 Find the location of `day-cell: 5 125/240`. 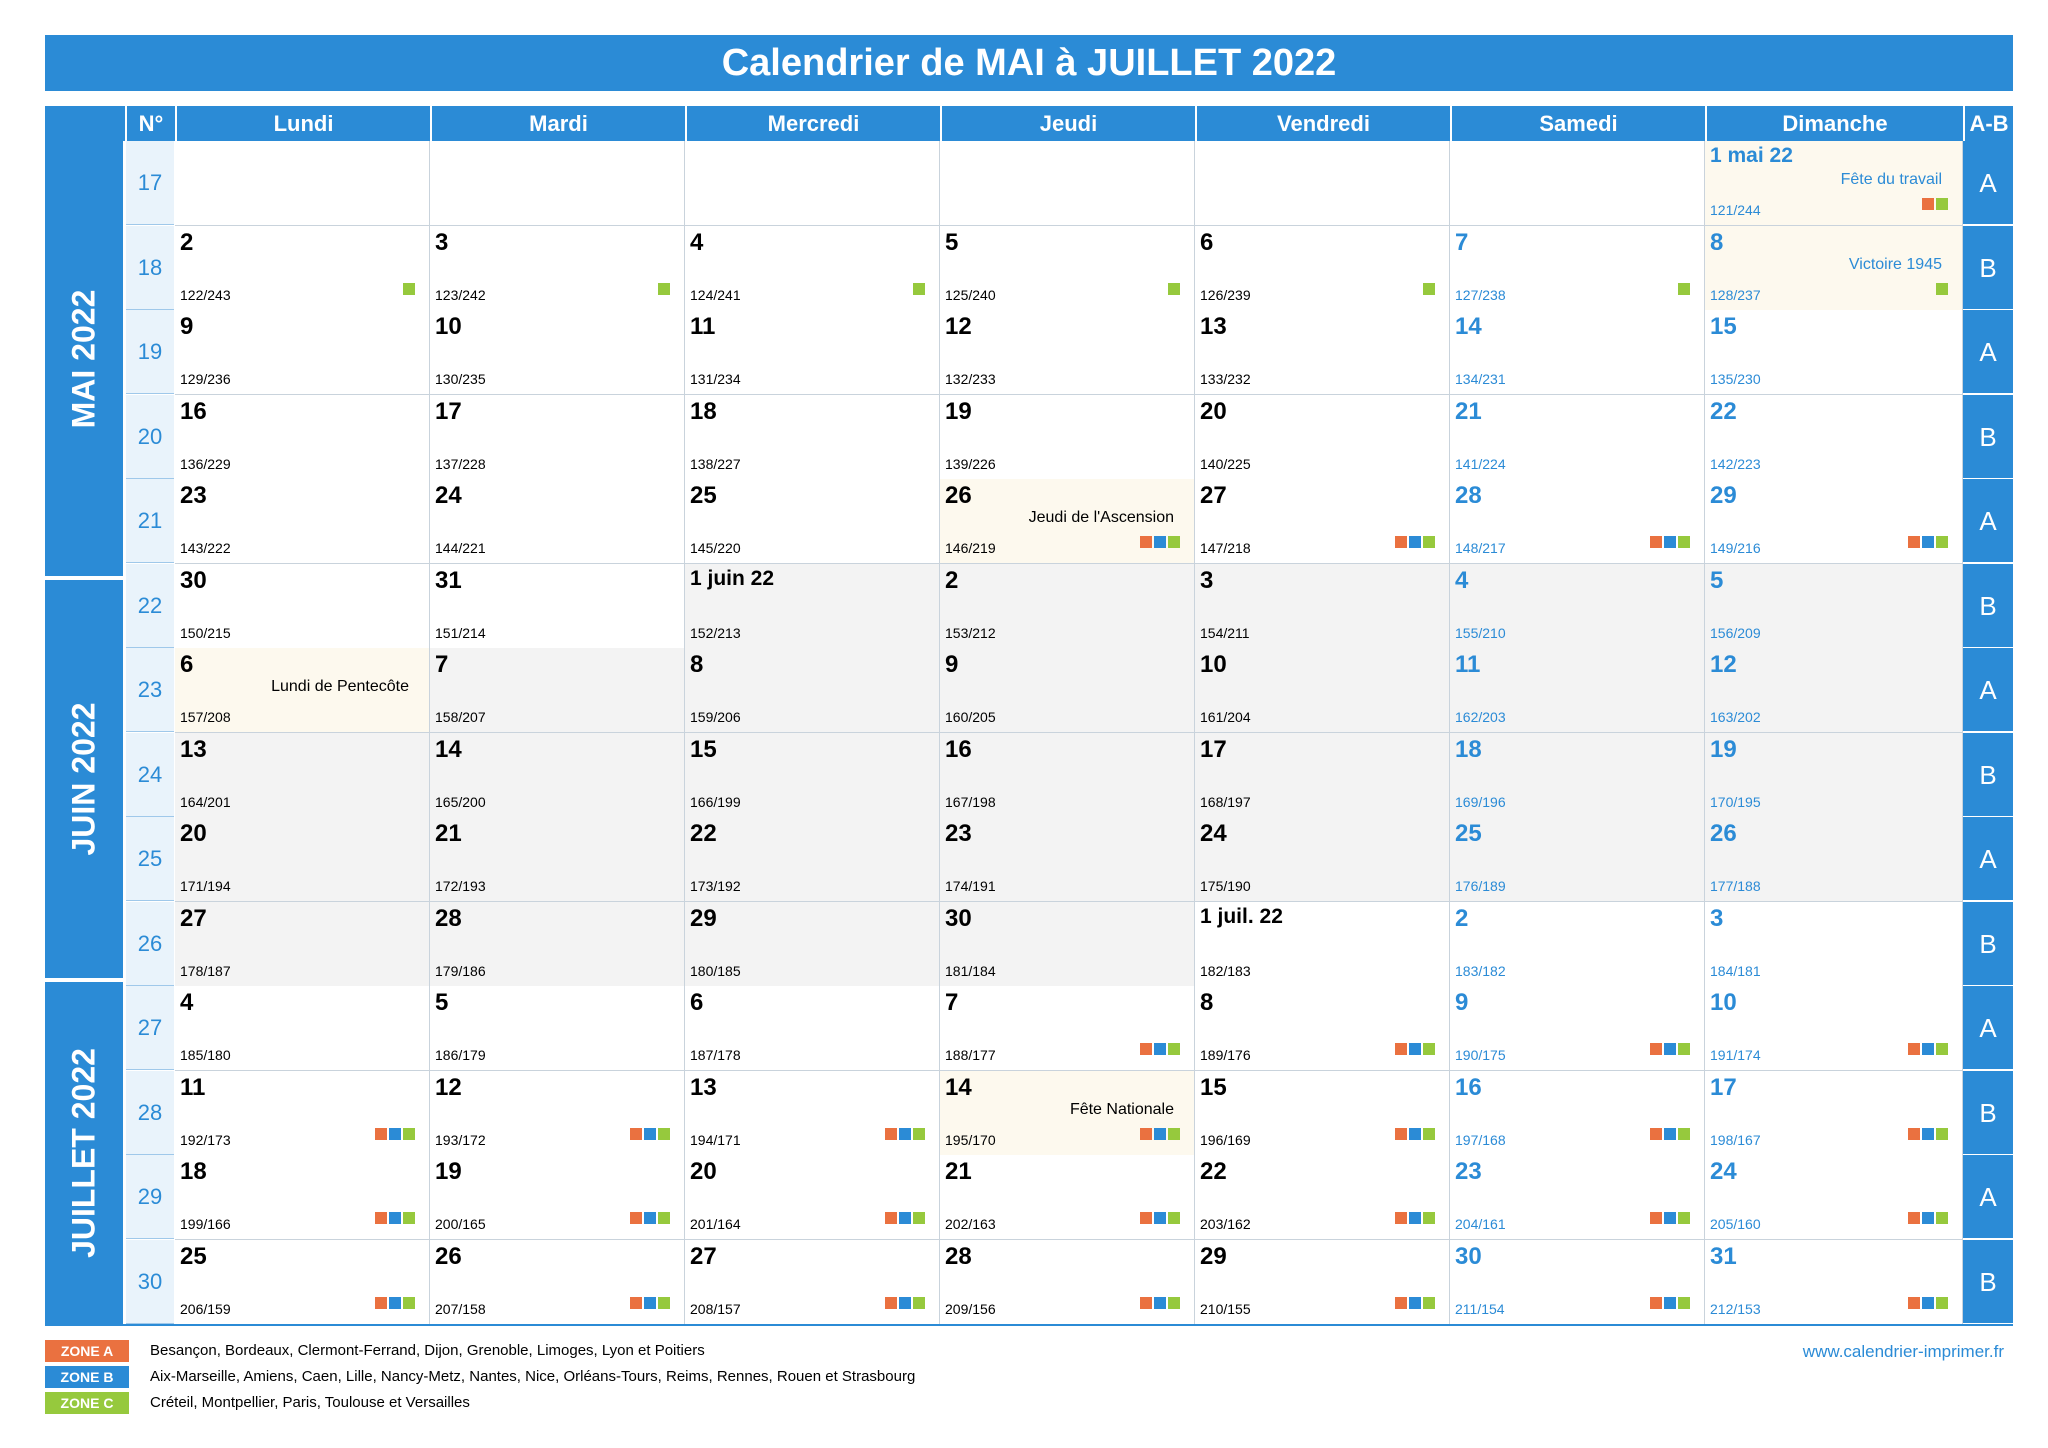

day-cell: 5 125/240 is located at coordinates (1067, 268).